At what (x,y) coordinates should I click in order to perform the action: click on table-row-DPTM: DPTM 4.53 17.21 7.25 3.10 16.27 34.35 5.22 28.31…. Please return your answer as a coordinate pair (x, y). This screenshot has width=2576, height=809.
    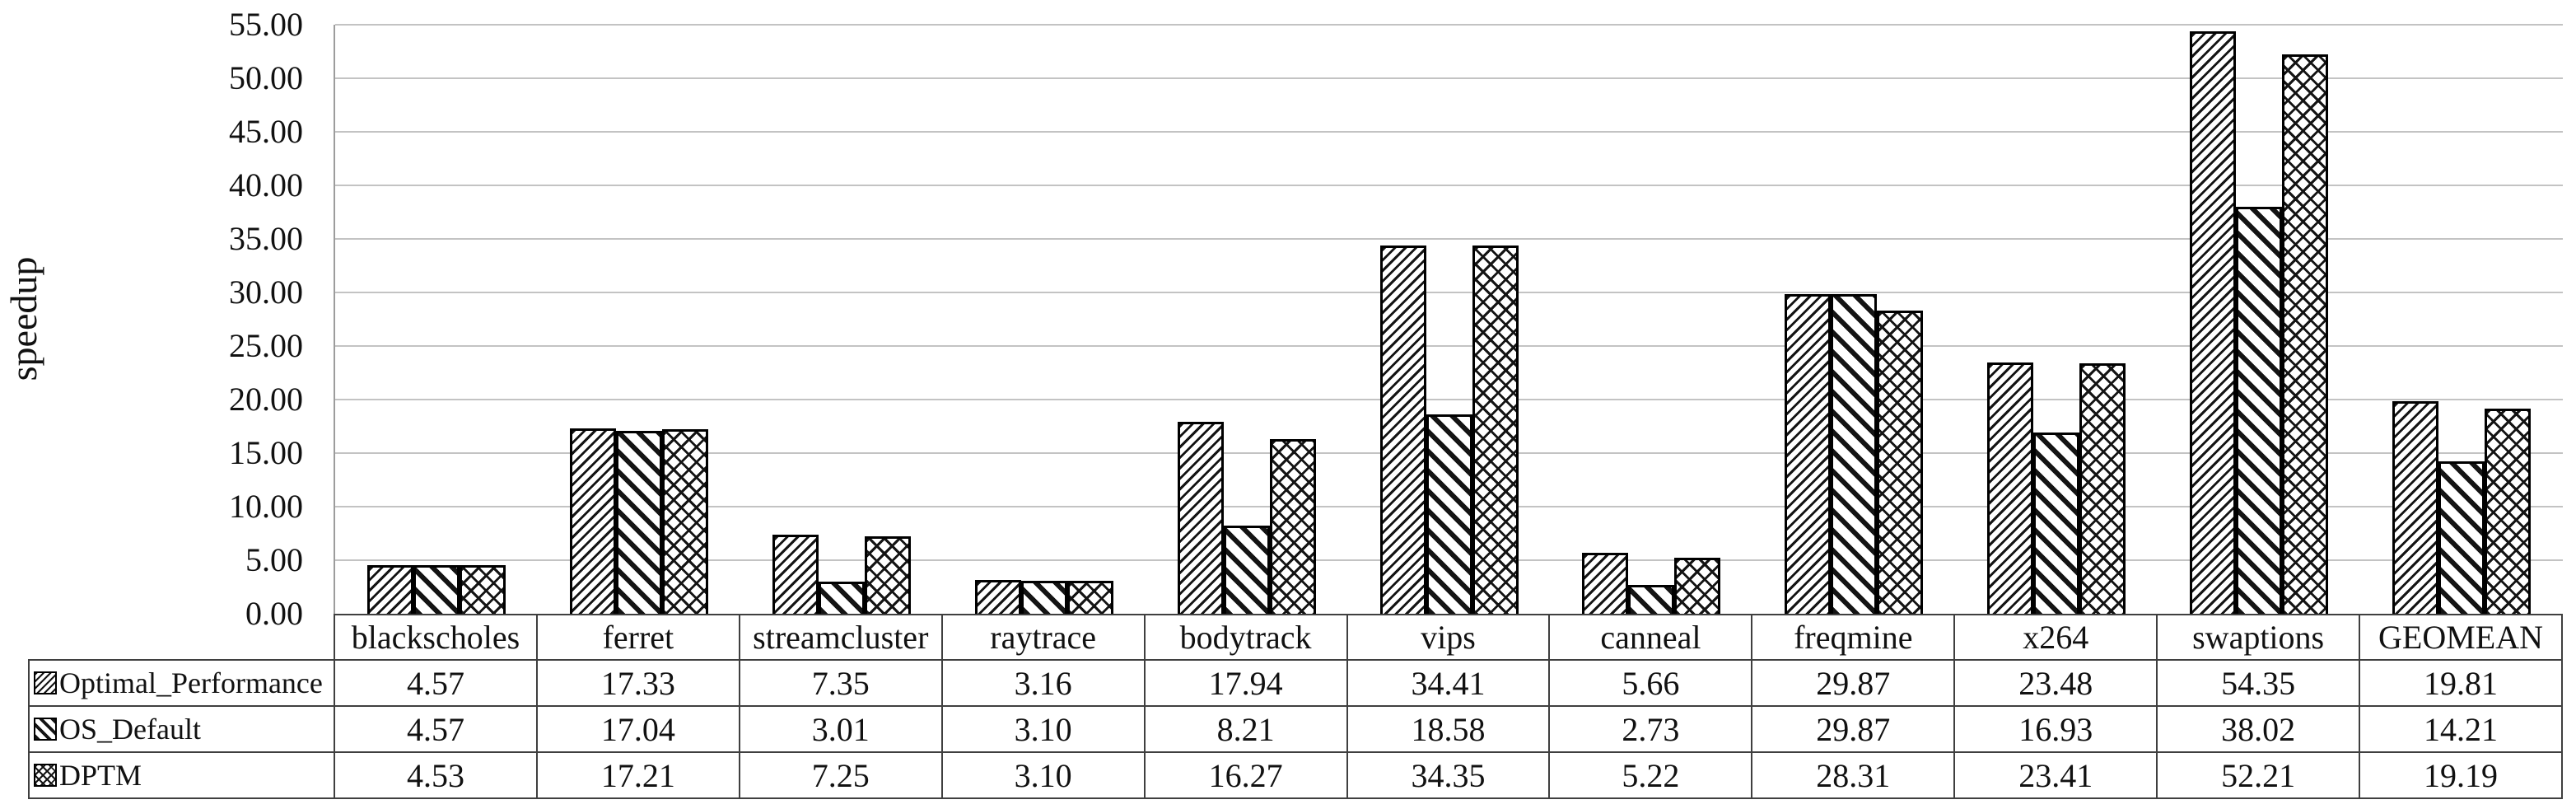
    Looking at the image, I should click on (1295, 775).